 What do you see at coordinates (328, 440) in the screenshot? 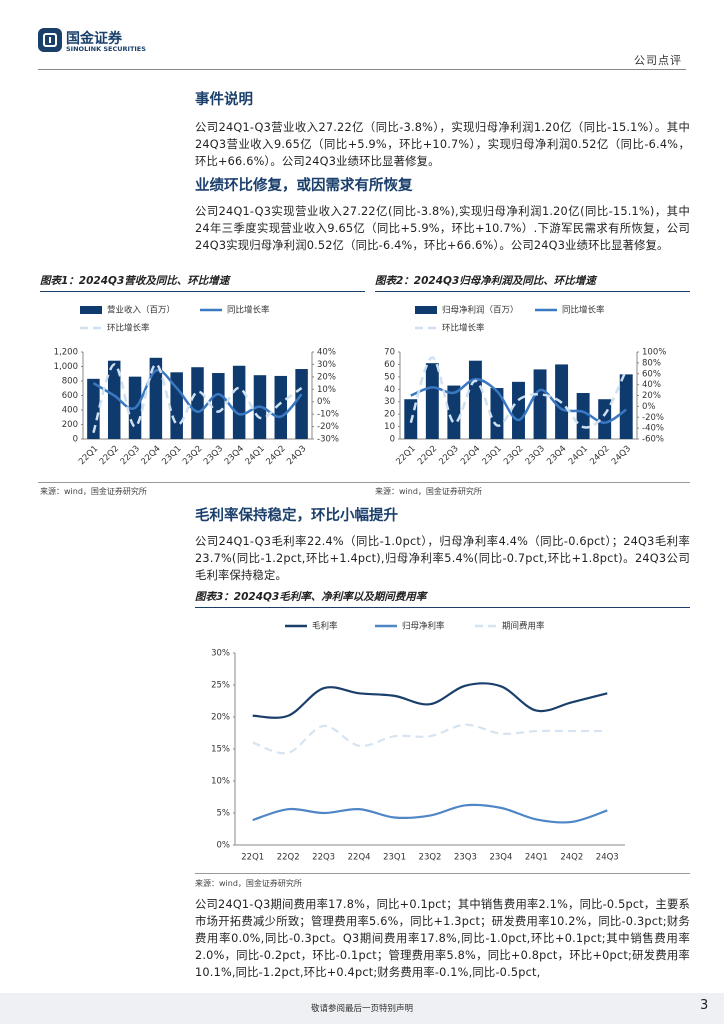
I see `y2-tick-label: -30%` at bounding box center [328, 440].